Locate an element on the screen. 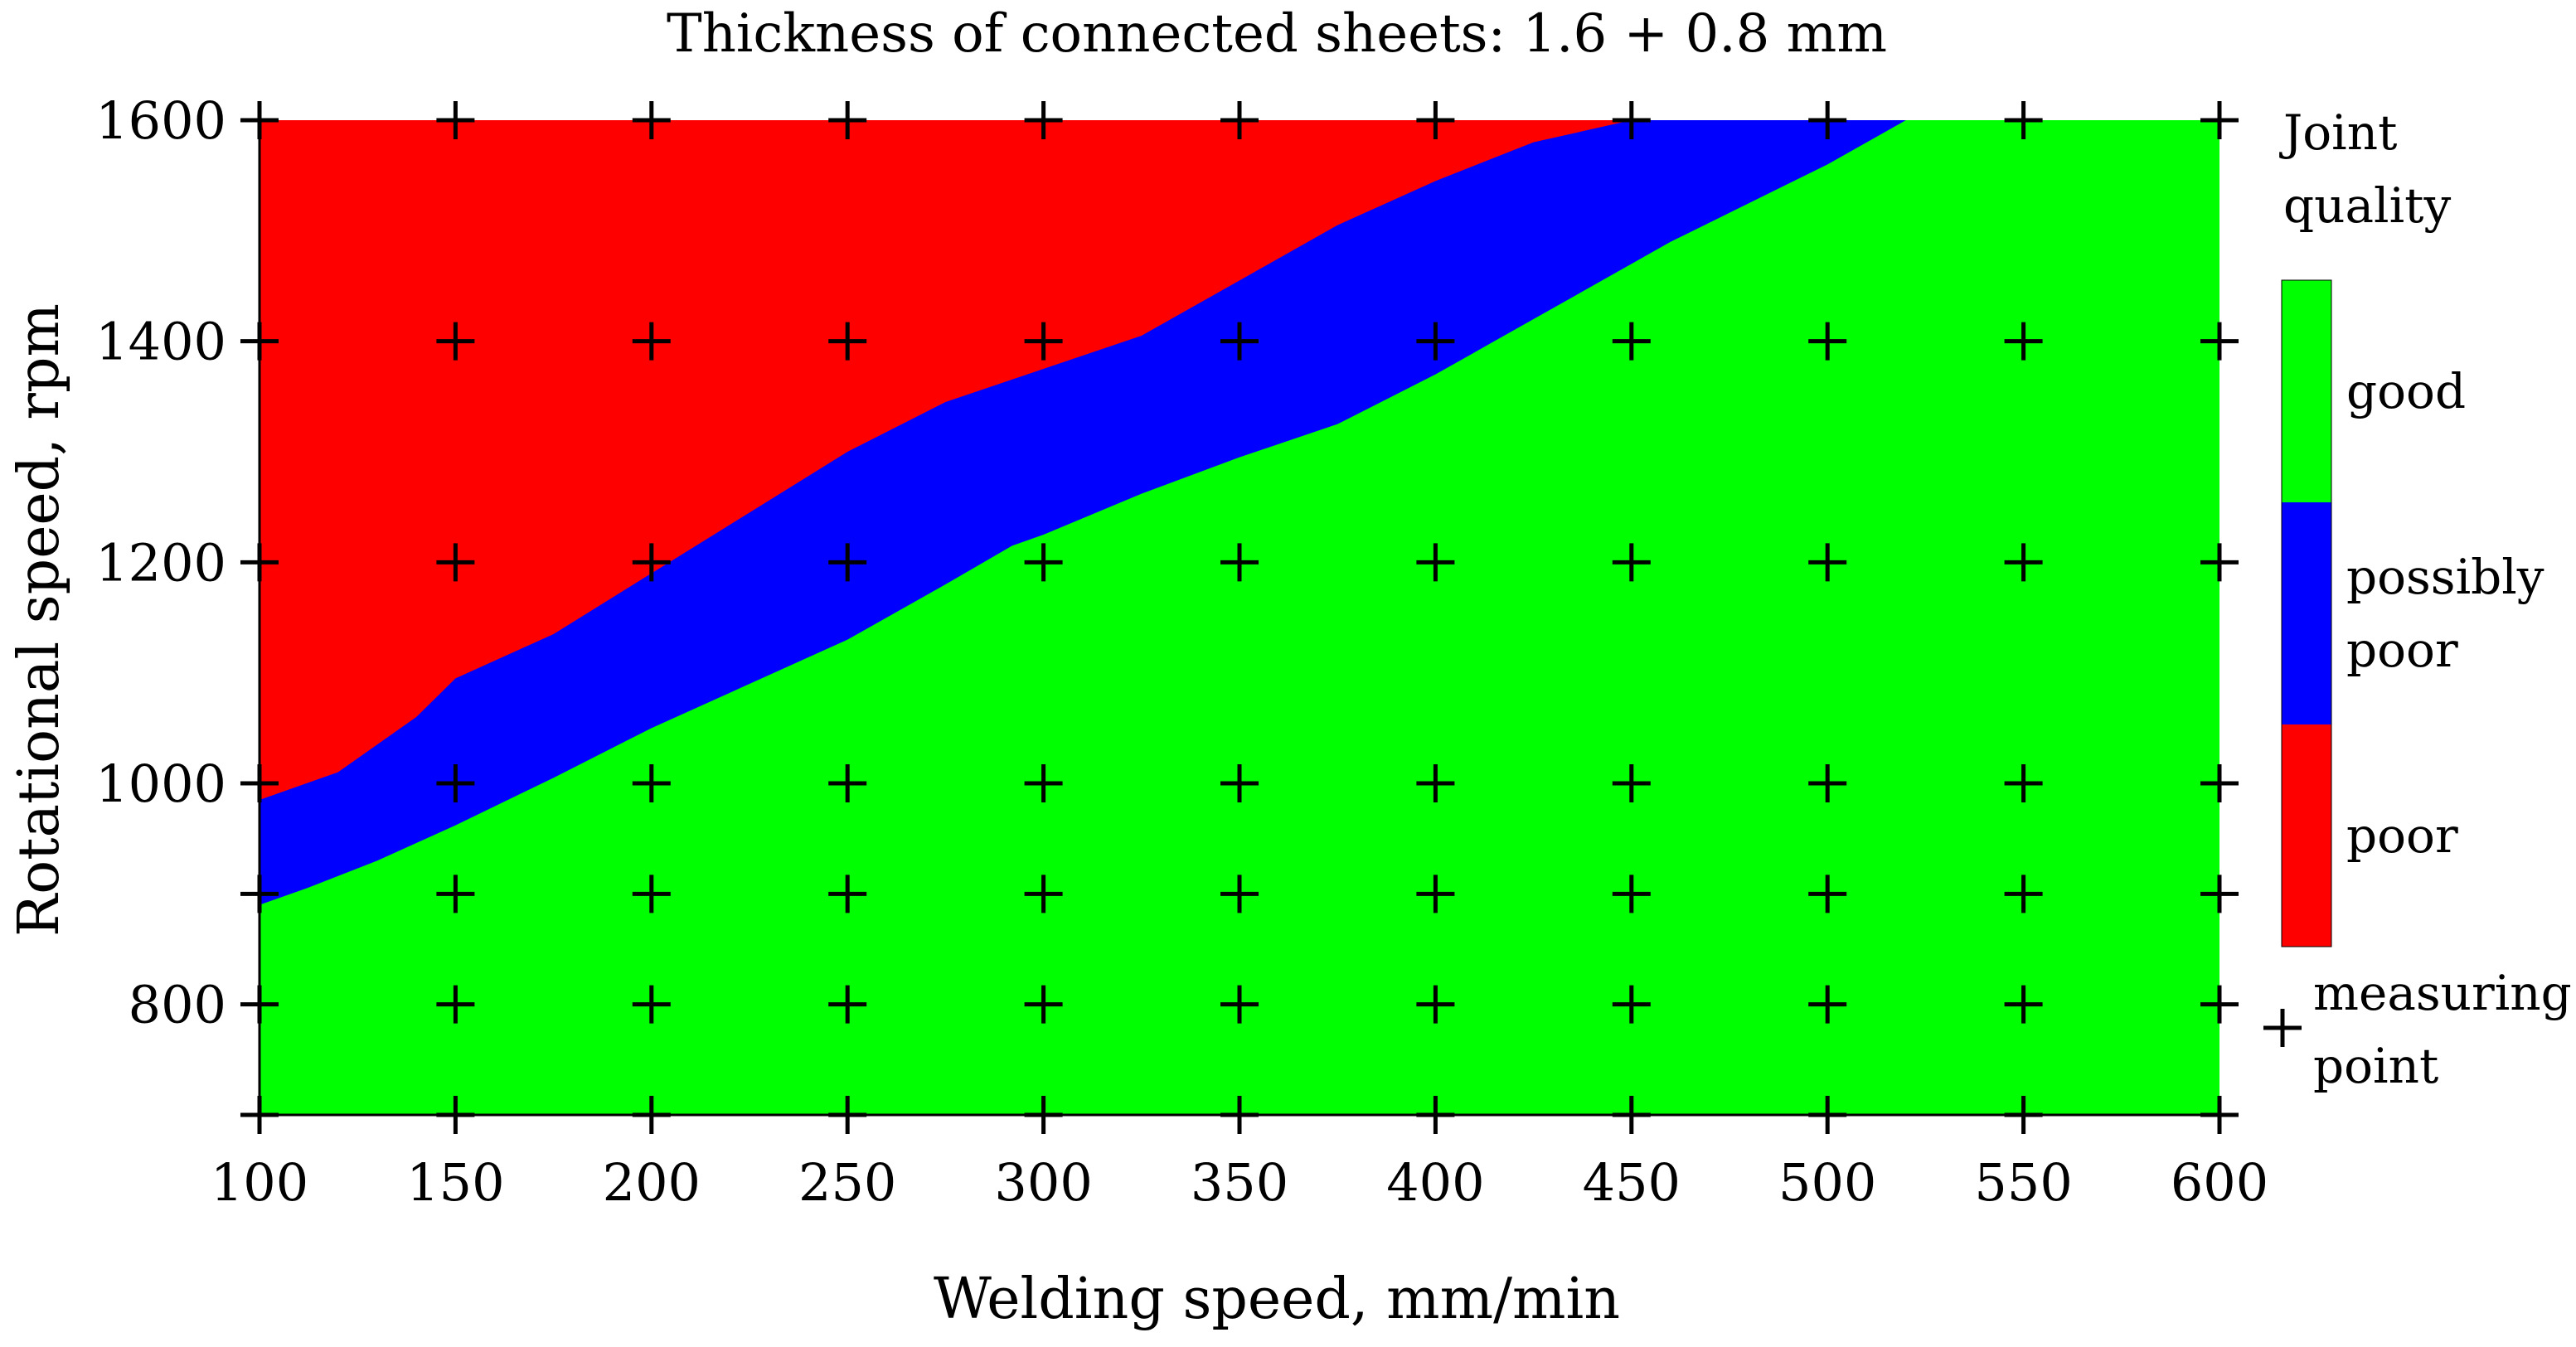 Image resolution: width=2576 pixels, height=1347 pixels. x-tick-label: 600 is located at coordinates (2219, 1182).